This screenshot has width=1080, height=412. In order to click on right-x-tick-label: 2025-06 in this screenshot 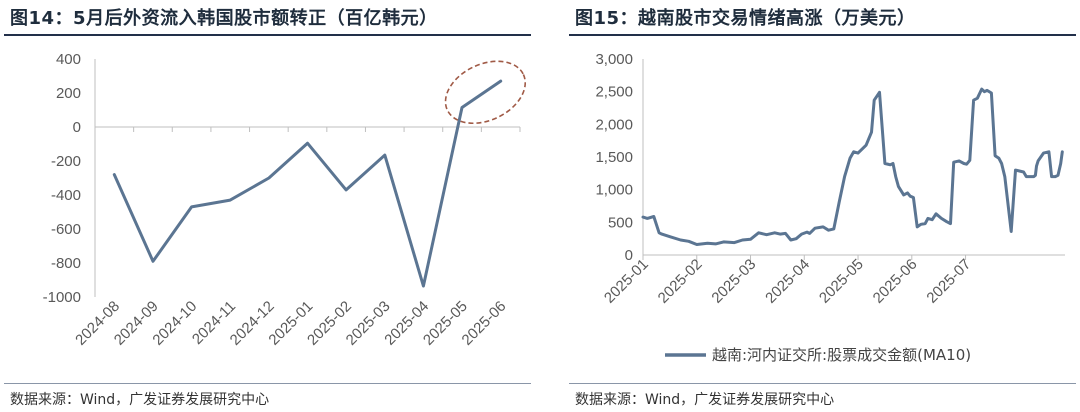, I will do `click(895, 281)`.